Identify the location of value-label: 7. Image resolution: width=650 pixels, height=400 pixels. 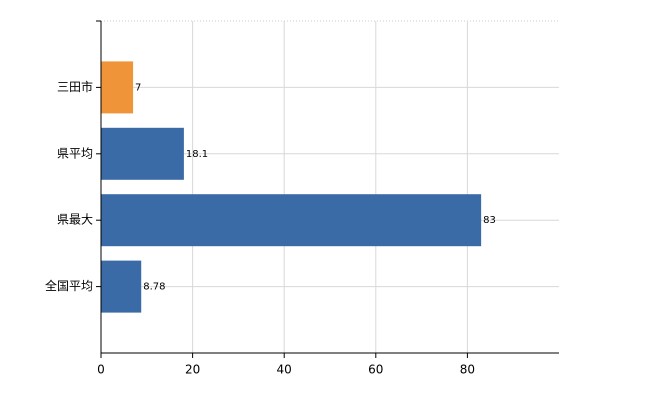
(138, 87).